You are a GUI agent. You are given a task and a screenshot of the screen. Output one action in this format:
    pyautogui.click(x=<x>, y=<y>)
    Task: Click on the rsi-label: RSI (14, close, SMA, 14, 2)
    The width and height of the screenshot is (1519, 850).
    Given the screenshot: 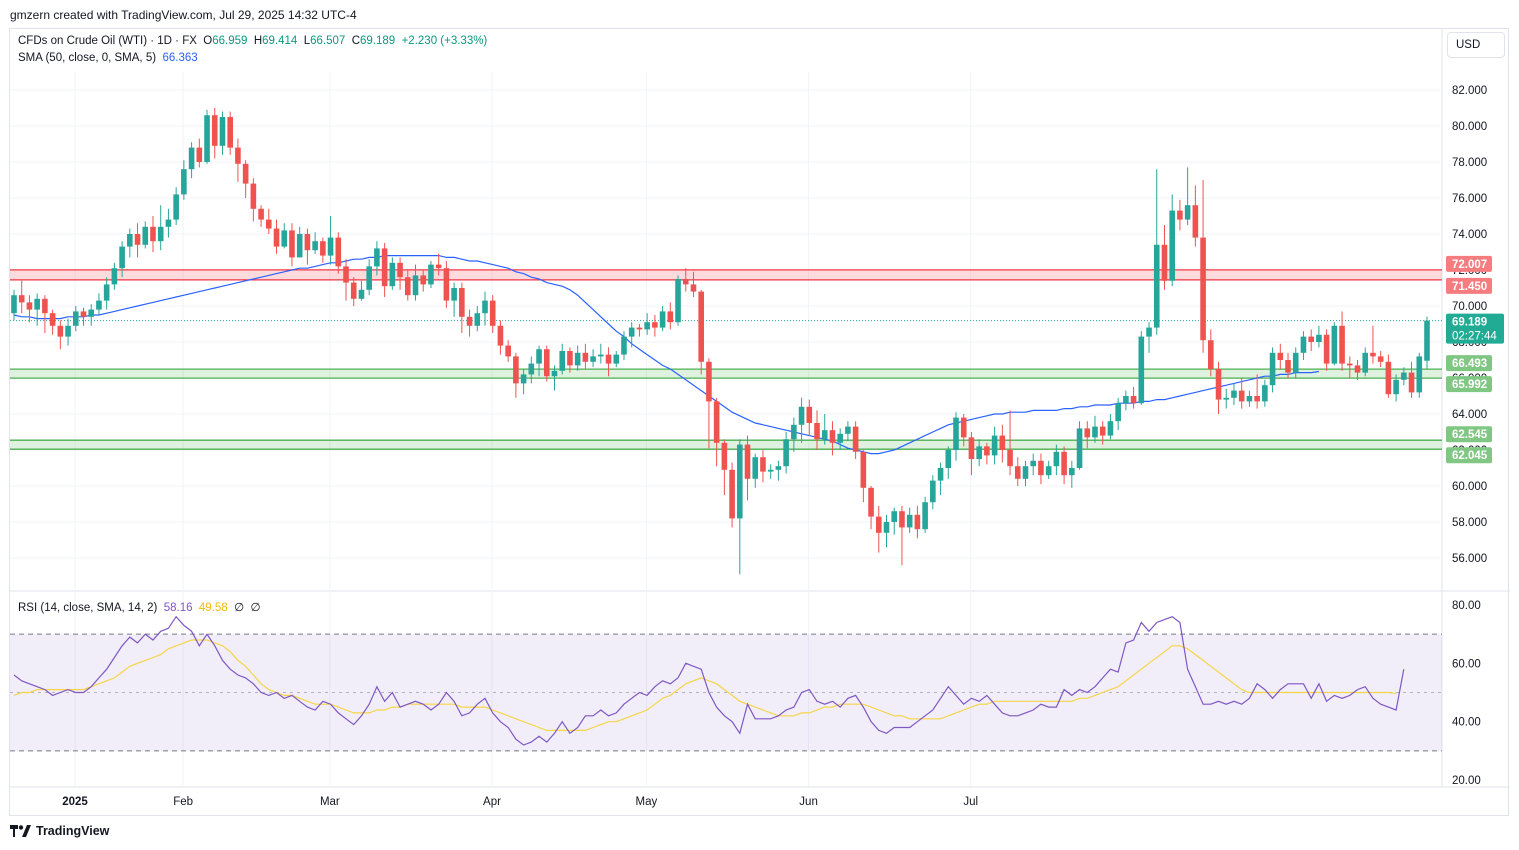 What is the action you would take?
    pyautogui.click(x=88, y=608)
    